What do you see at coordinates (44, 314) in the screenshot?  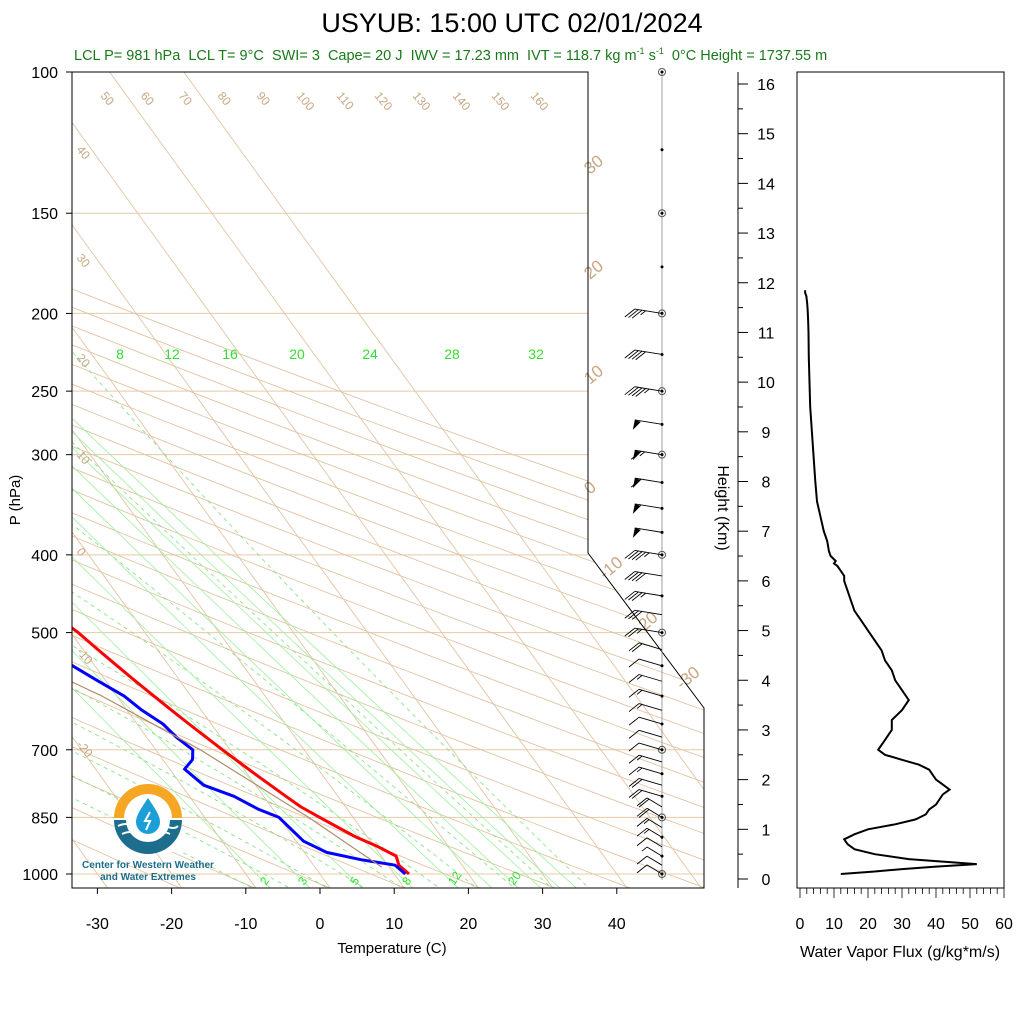 I see `y-tick-label: 200` at bounding box center [44, 314].